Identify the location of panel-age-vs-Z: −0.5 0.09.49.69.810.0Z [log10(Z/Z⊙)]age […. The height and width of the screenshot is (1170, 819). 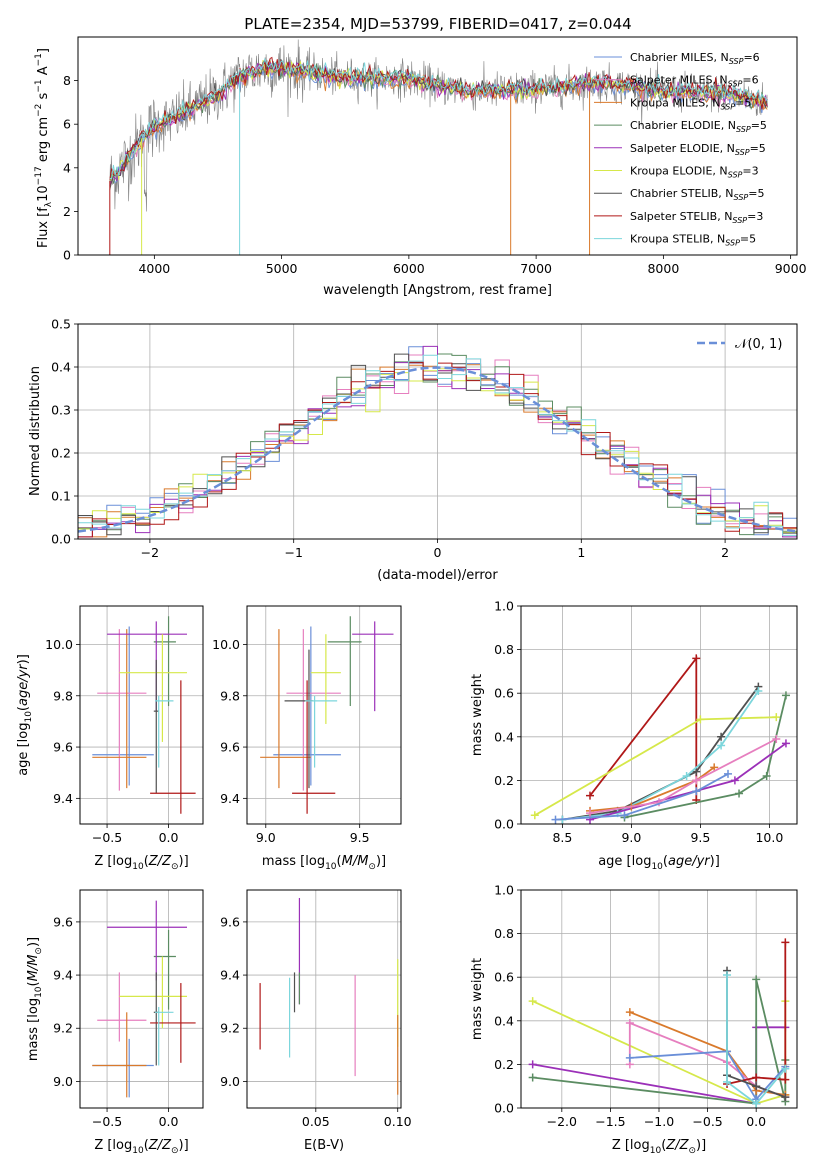
(110, 738).